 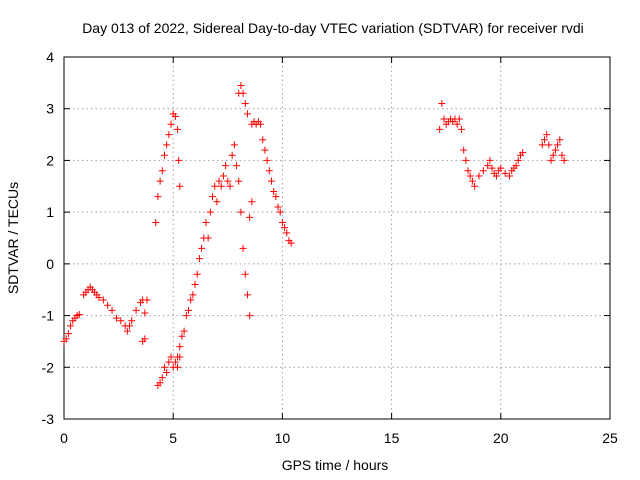 I want to click on y-tick-label: 2, so click(x=50, y=160).